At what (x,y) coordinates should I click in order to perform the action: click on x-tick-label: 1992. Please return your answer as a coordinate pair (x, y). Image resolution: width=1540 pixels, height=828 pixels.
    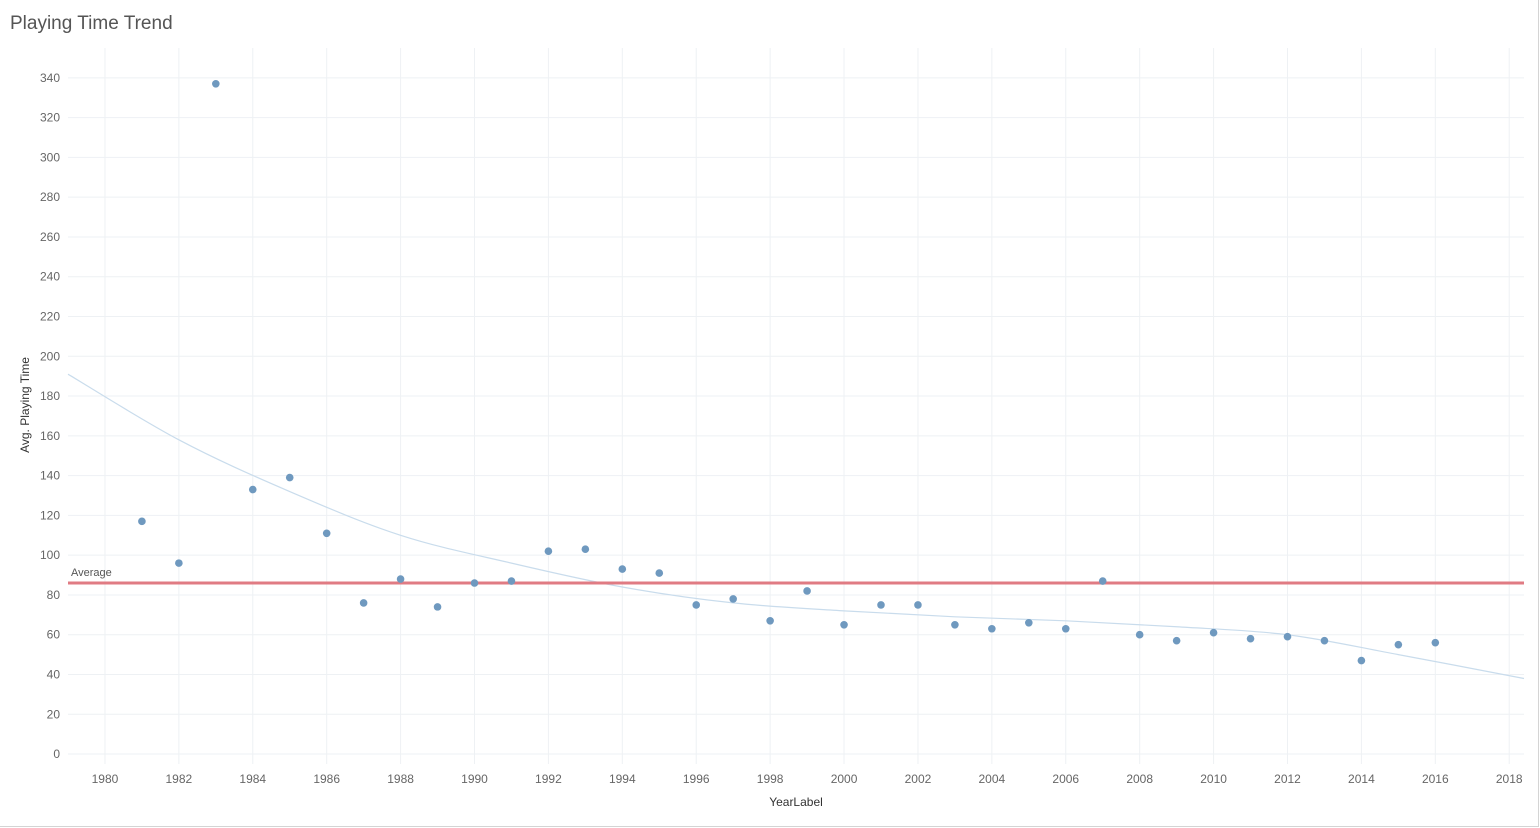
    Looking at the image, I should click on (548, 779).